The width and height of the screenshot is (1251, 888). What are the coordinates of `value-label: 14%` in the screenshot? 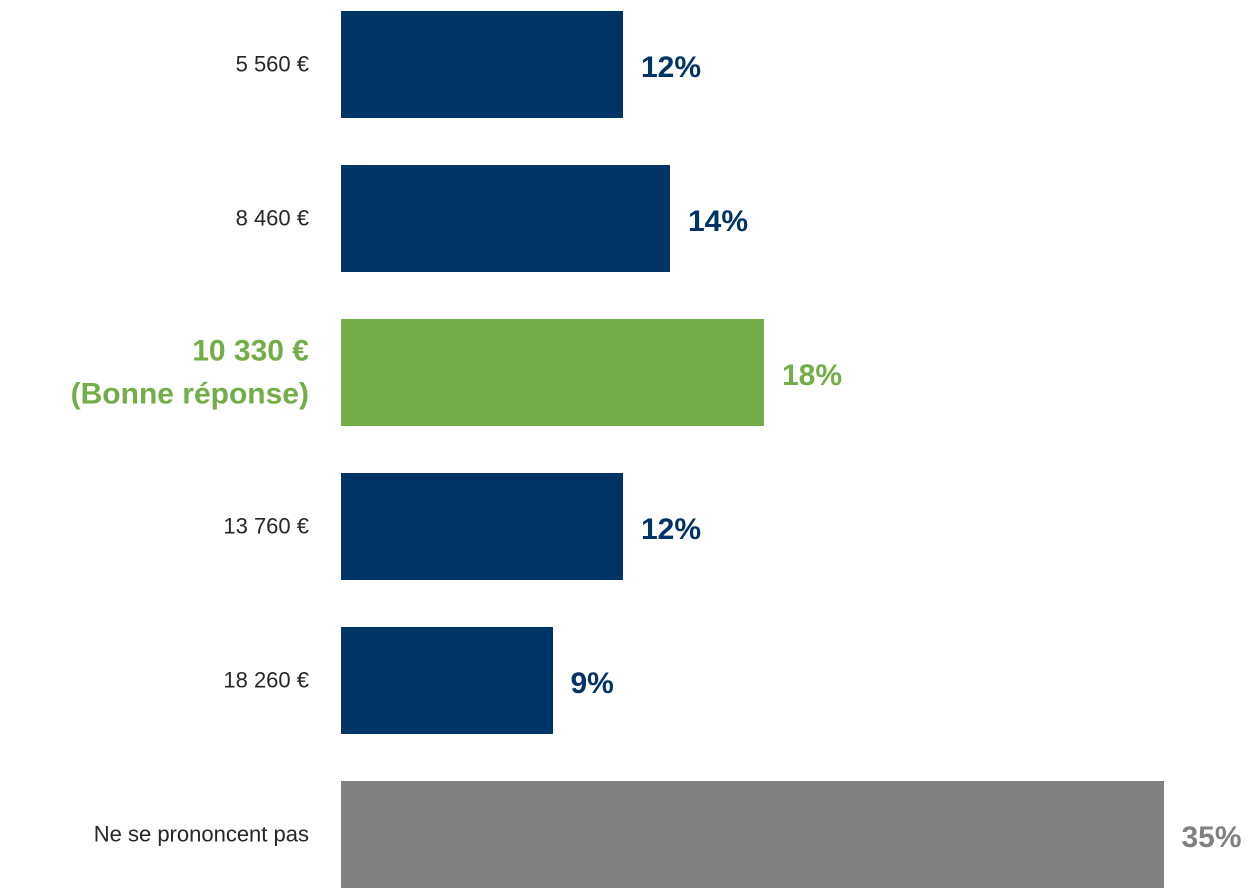 It's located at (718, 221).